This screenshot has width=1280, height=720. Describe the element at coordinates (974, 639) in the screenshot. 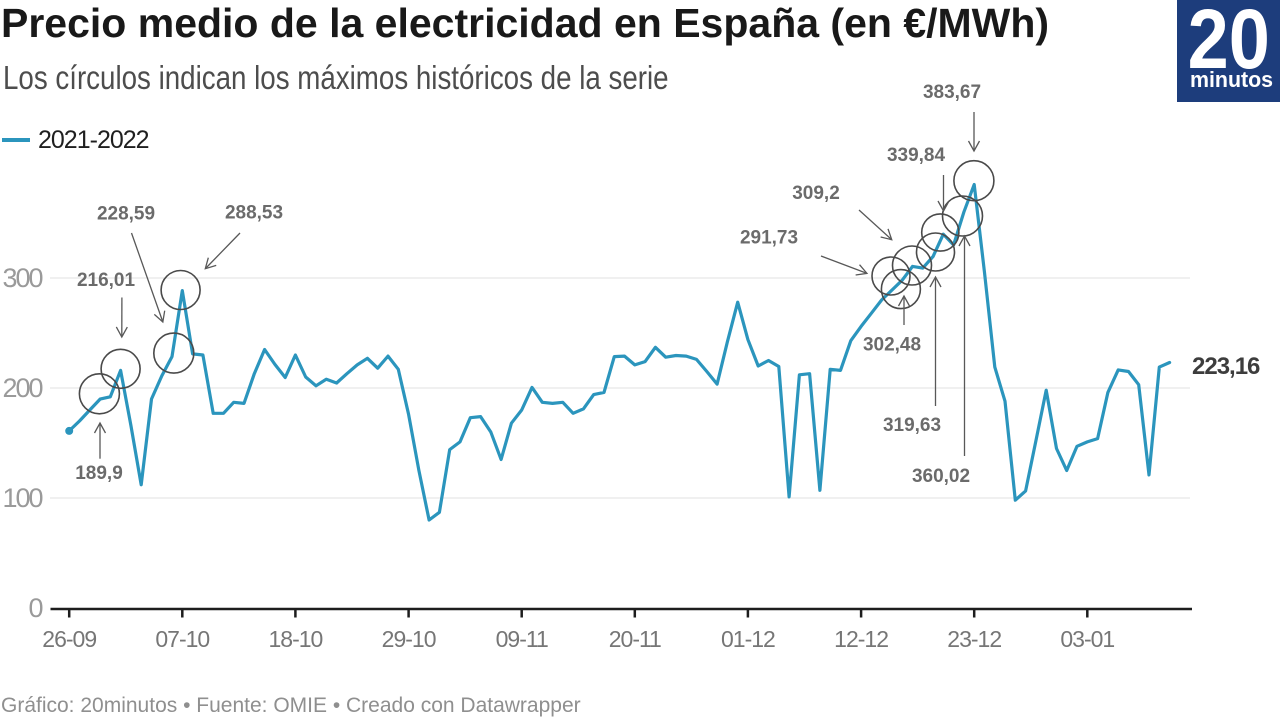

I see `svg-text: 23-12` at that location.